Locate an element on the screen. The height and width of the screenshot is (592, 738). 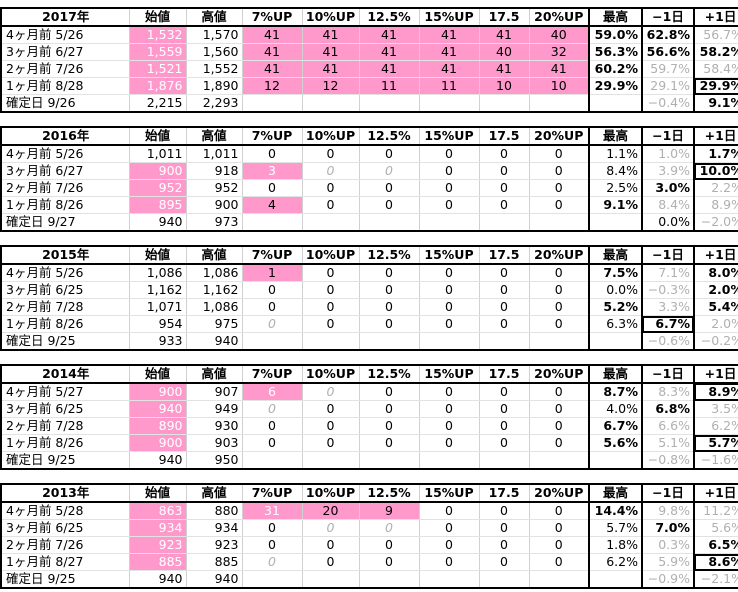
data-cell: 949 is located at coordinates (214, 409).